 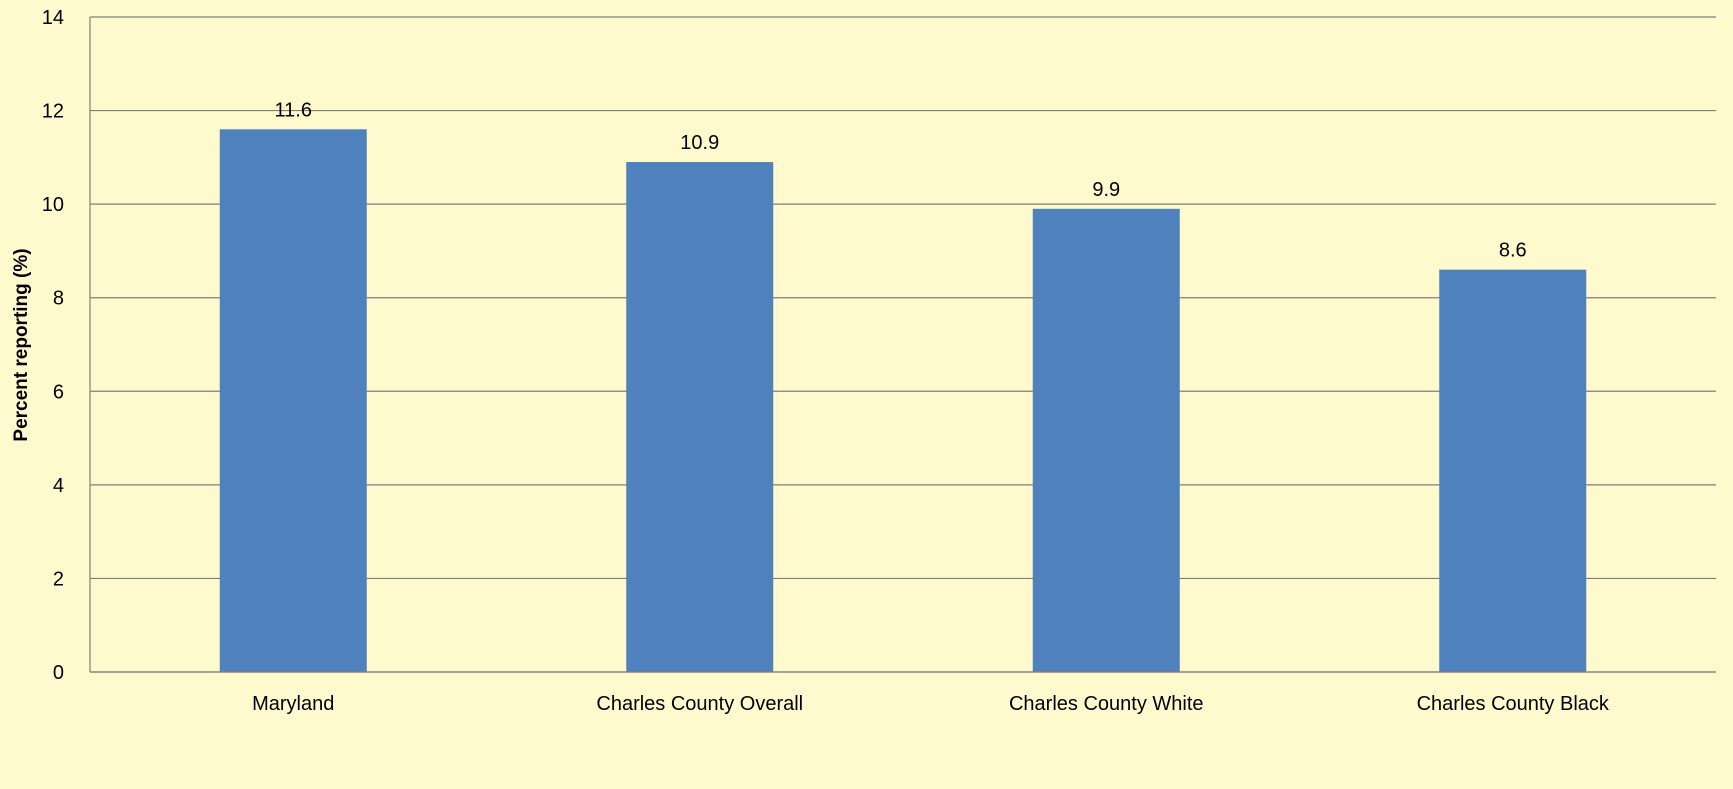 I want to click on y-axis-title: Percent reporting (%), so click(x=21, y=344).